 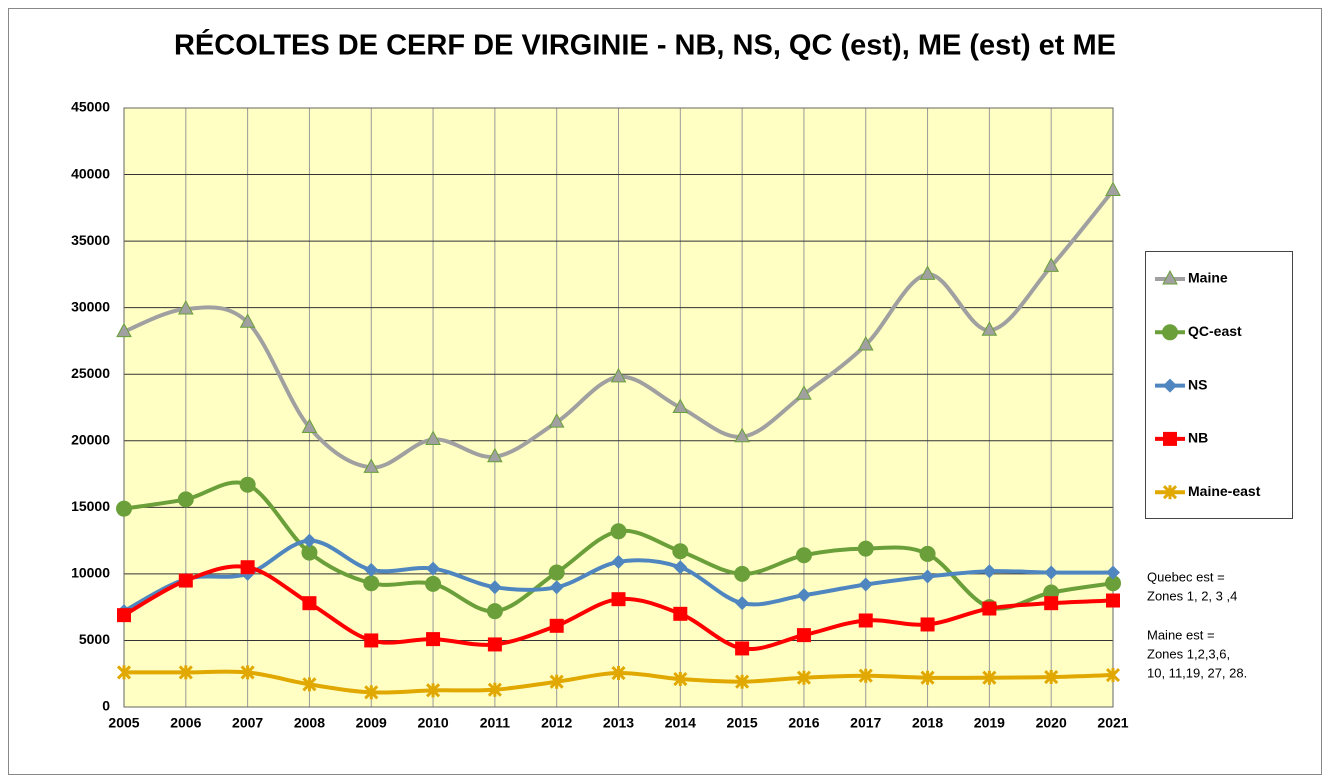 I want to click on annotation: Zones 1,2,3,6,, so click(x=1188, y=653).